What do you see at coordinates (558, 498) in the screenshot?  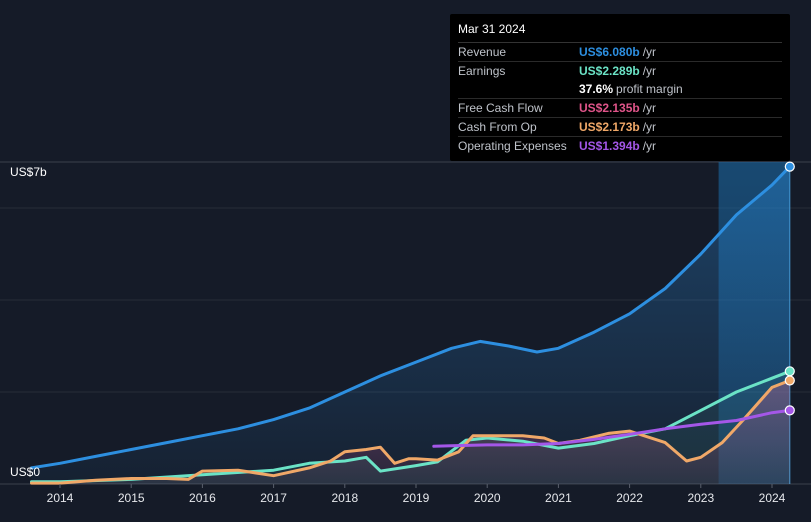 I see `x-tick-label: 2021` at bounding box center [558, 498].